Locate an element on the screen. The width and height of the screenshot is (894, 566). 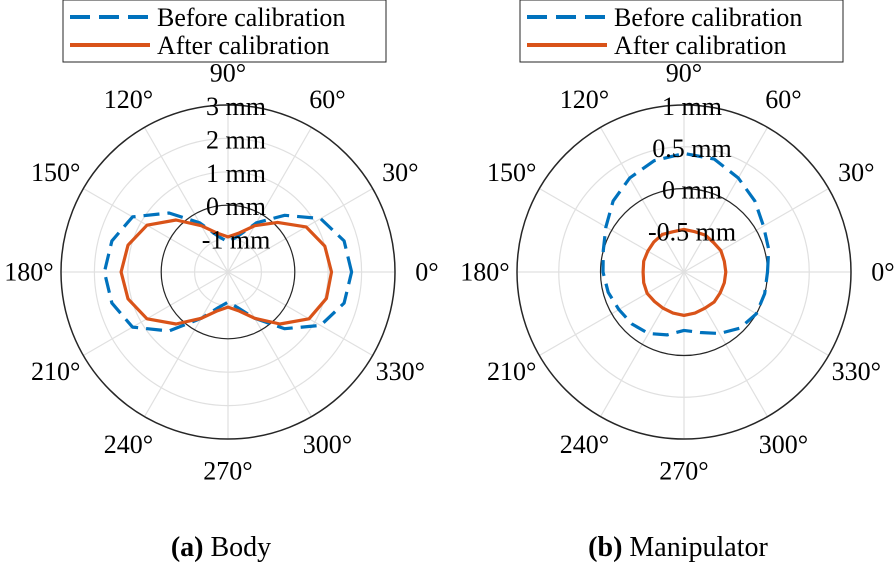
radius-label: -1 mm is located at coordinates (236, 240).